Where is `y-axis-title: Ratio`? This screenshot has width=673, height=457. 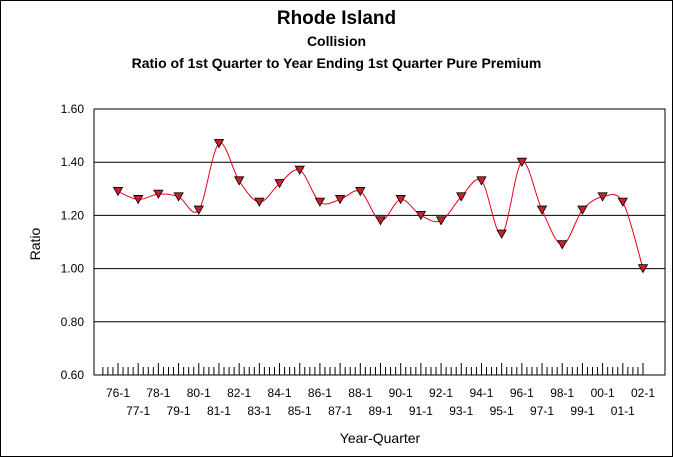
y-axis-title: Ratio is located at coordinates (35, 243).